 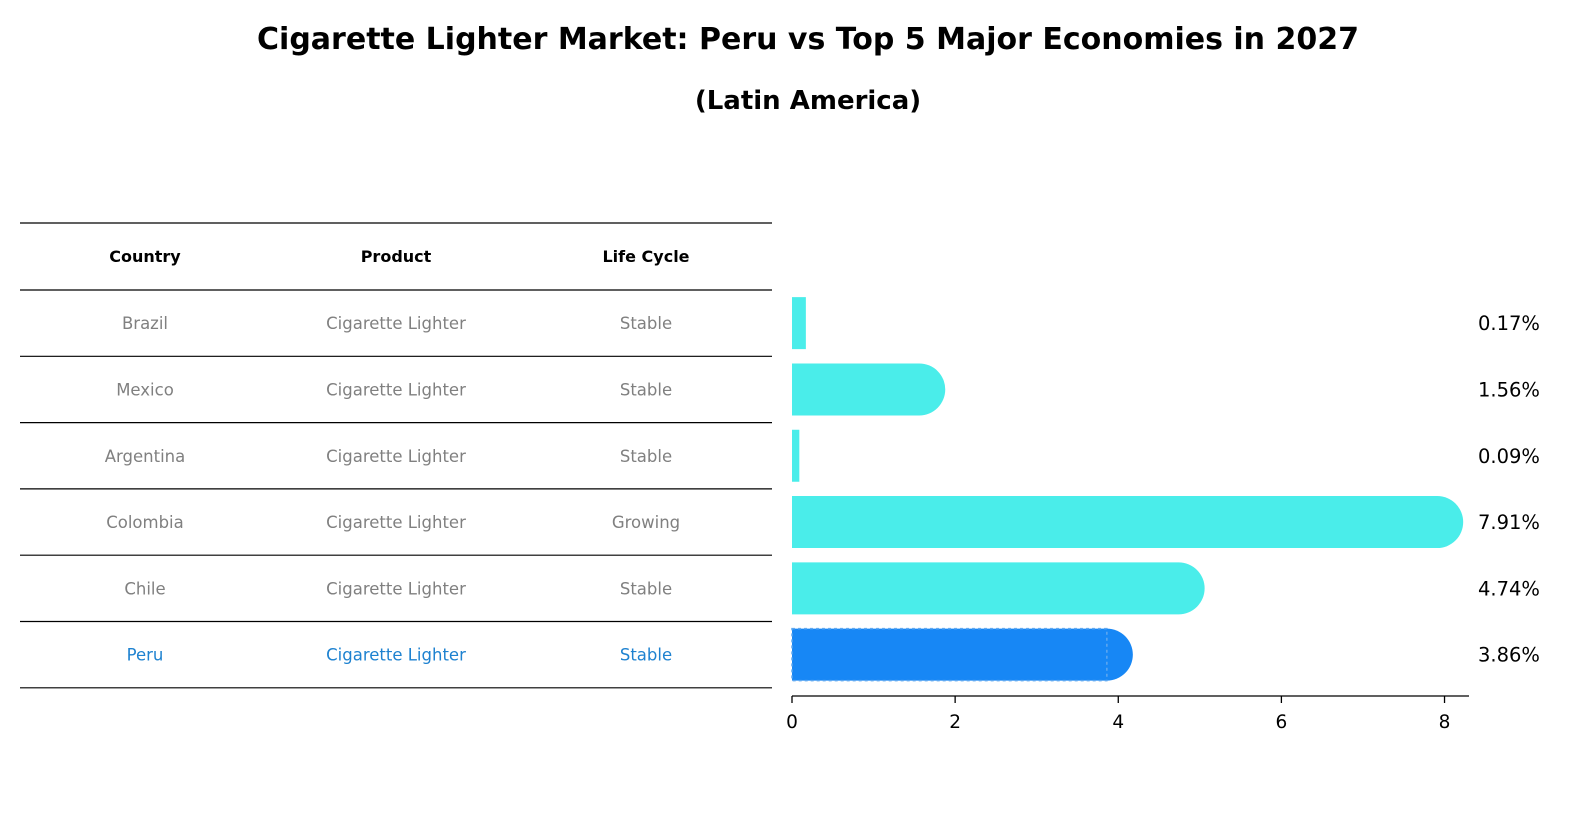 I want to click on chart-subtitle: (Latin America), so click(x=808, y=101).